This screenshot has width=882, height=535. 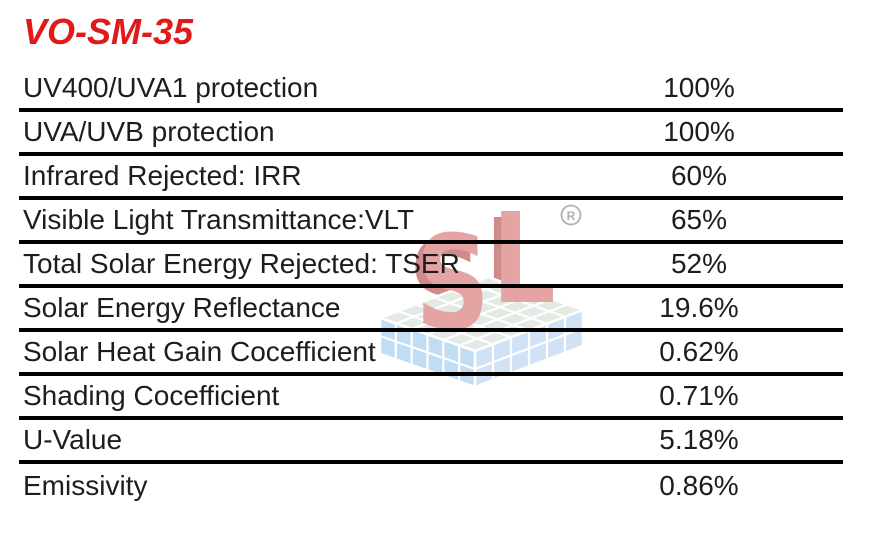 I want to click on table-row: UVA/UVB protection 100%, so click(x=431, y=134).